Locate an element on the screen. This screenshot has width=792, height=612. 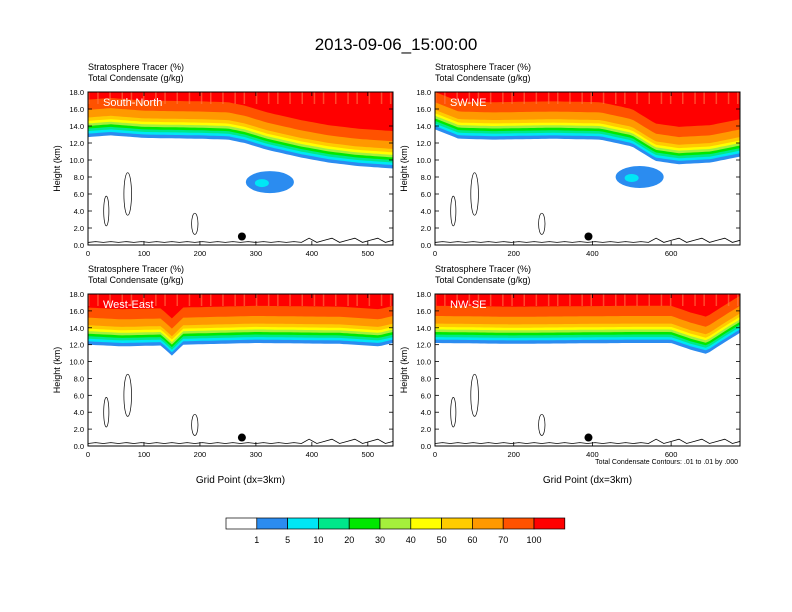
plot-area is located at coordinates (587, 168).